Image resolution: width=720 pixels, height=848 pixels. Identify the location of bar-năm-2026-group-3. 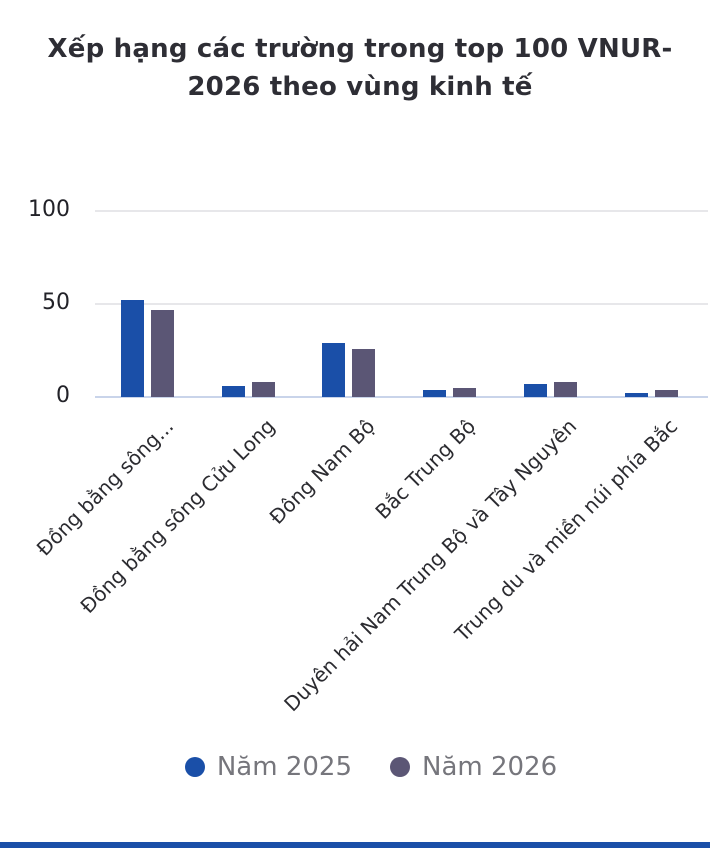
(364, 372).